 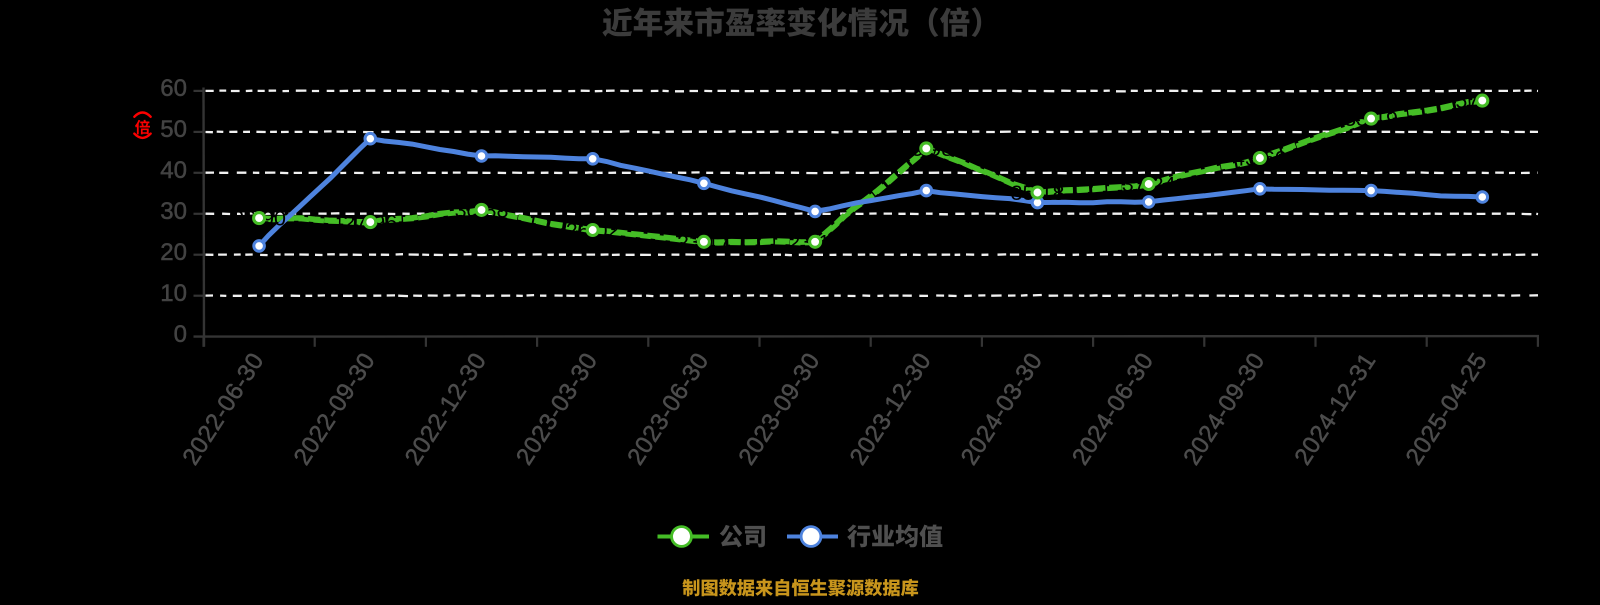 I want to click on svg-text: 30, so click(x=173, y=211).